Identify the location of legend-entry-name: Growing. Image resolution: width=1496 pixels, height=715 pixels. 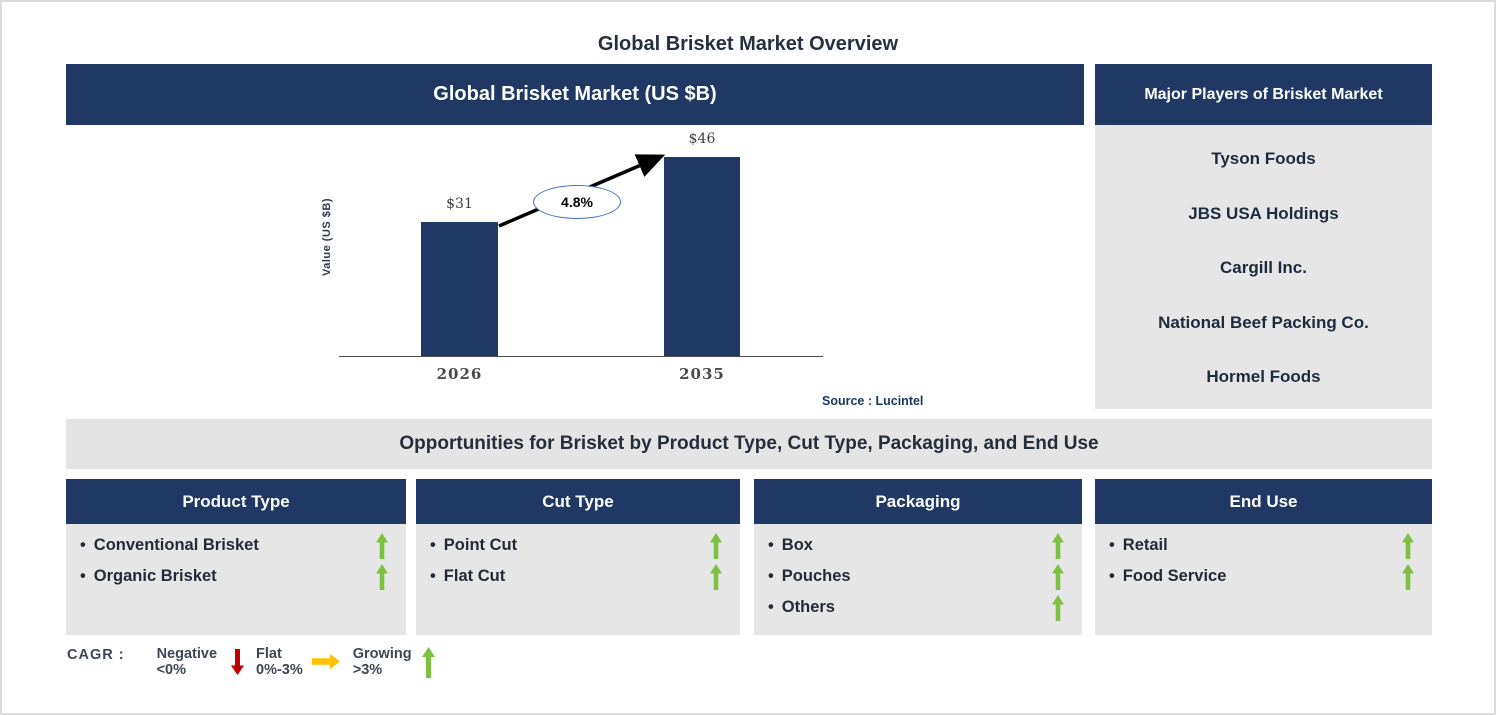
(382, 654).